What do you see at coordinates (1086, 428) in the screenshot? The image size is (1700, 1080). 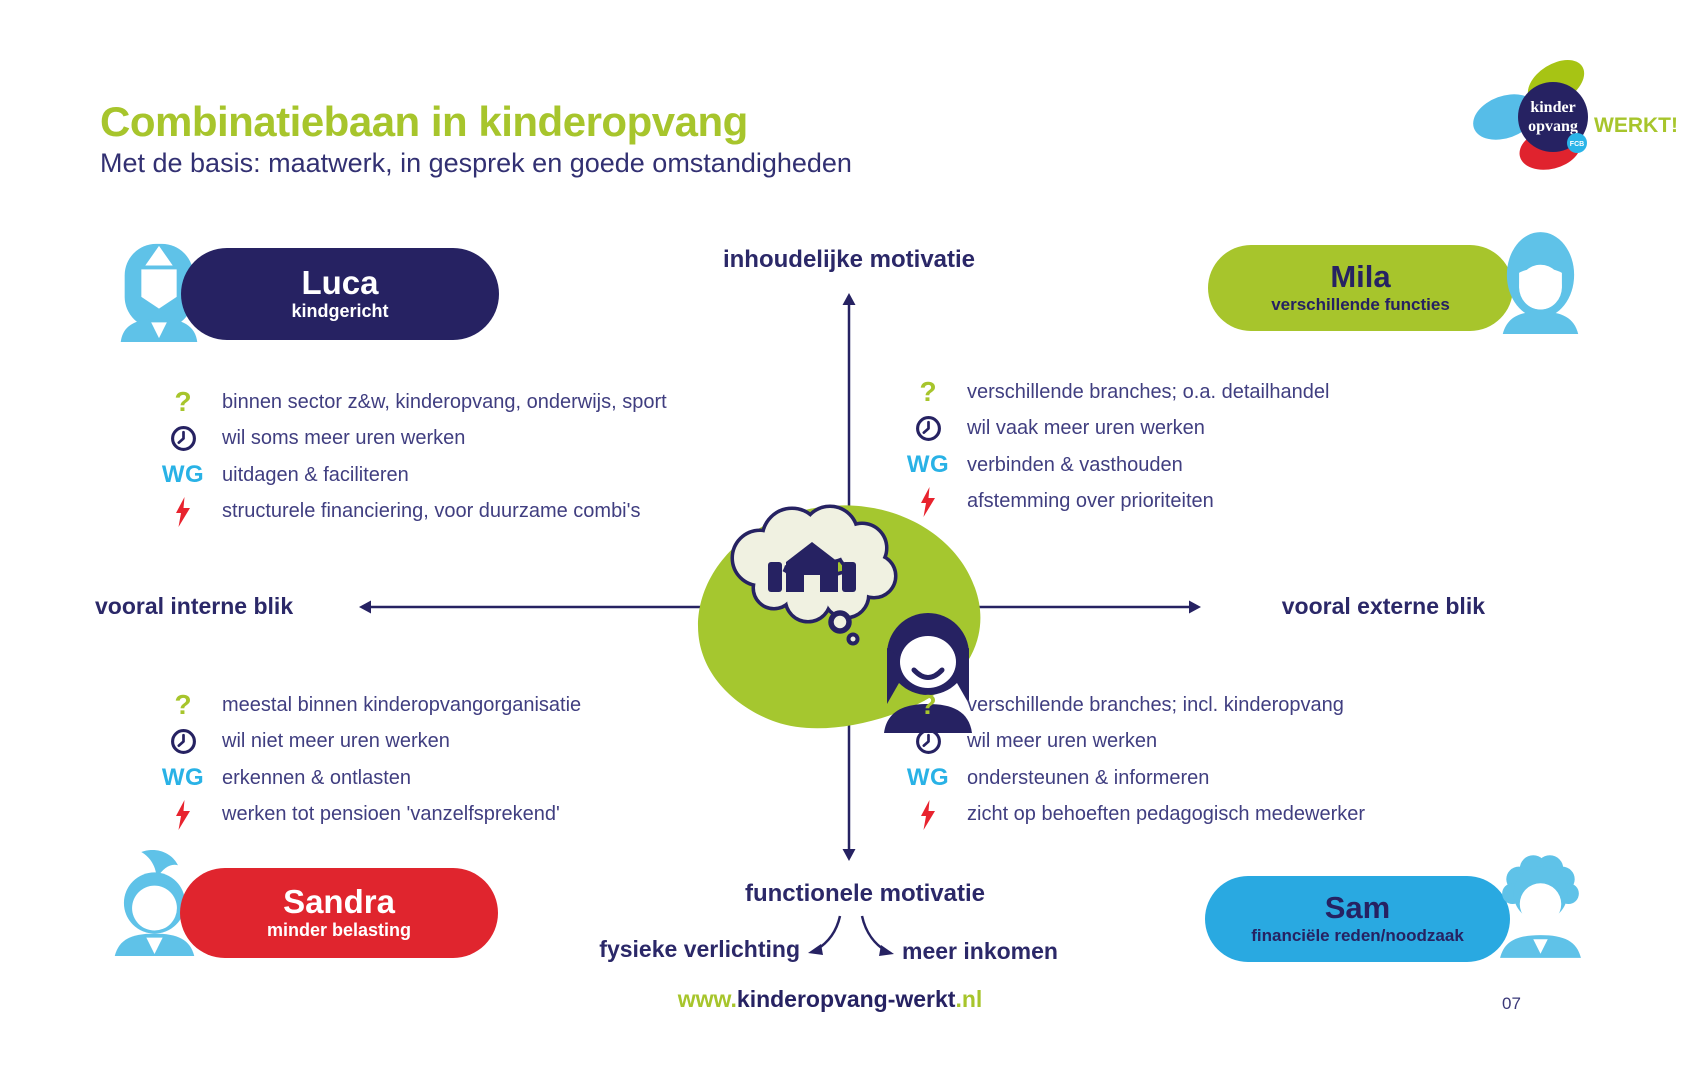 I see `item-text: wil vaak meer uren werken` at bounding box center [1086, 428].